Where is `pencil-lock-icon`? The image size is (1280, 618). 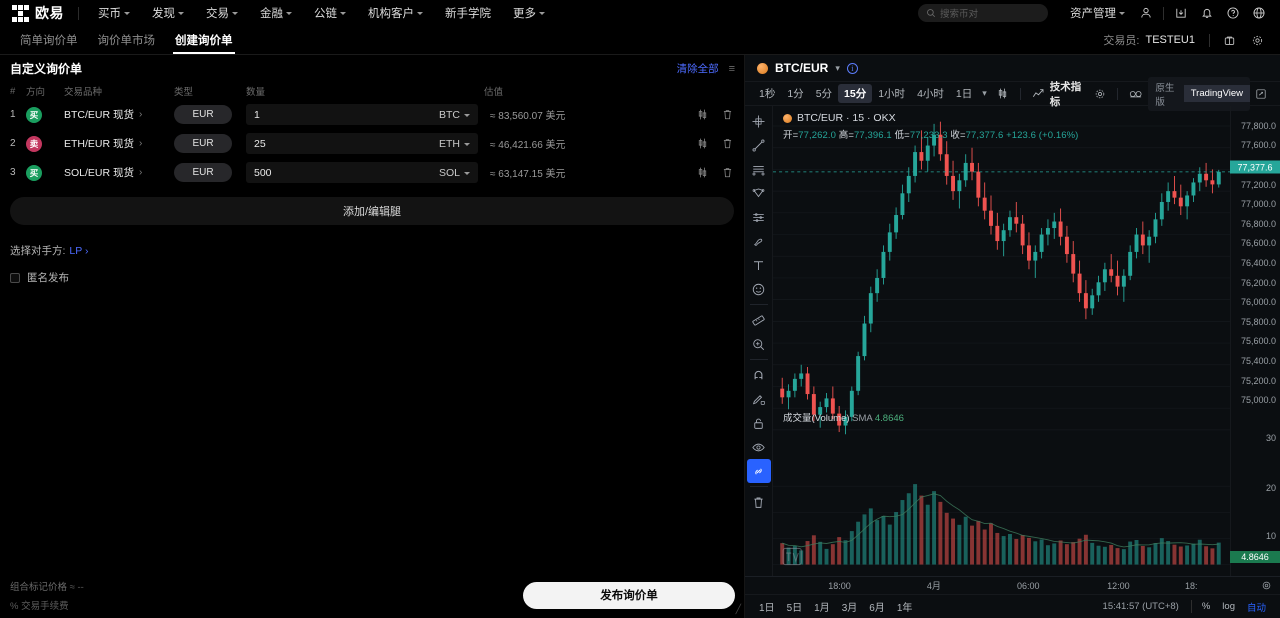 pencil-lock-icon is located at coordinates (759, 399).